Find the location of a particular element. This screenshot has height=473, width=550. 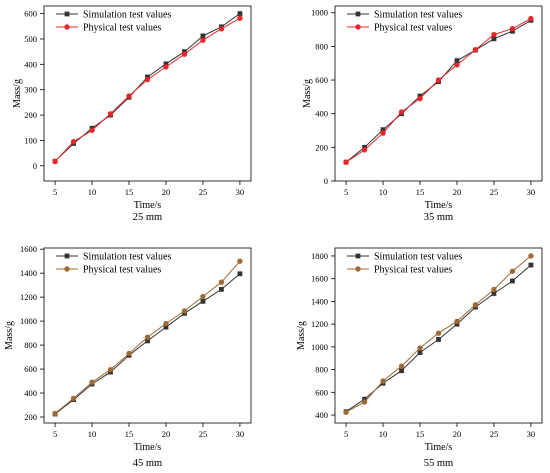

y-tick-label: 800 is located at coordinates (30, 345).